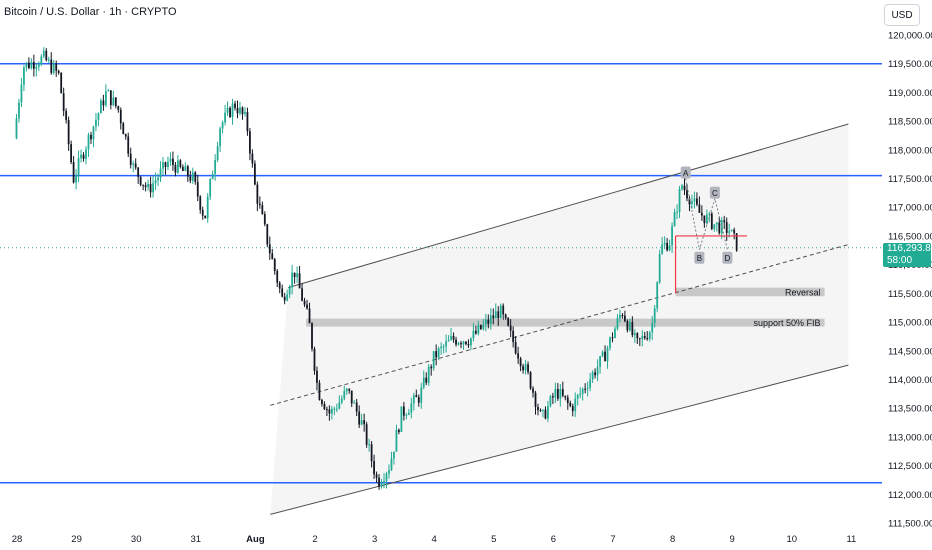  What do you see at coordinates (910, 208) in the screenshot?
I see `price-tick-label: 117,000.00` at bounding box center [910, 208].